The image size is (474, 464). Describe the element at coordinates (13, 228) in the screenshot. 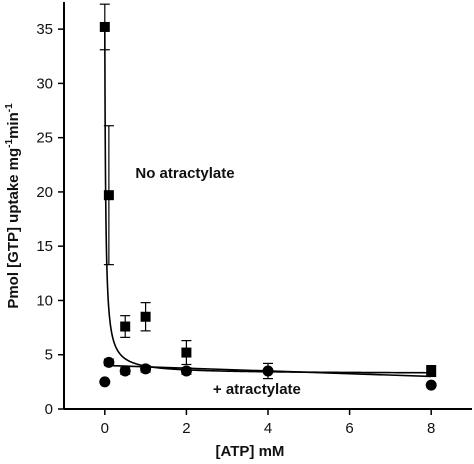

I see `y-axis-title-part: Pmol [GTP] uptake mg` at that location.